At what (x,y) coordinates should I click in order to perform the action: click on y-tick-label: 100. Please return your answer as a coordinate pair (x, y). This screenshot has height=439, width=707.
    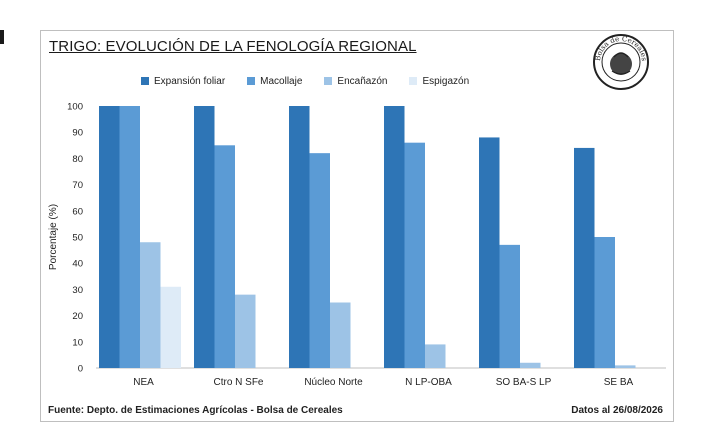
    Looking at the image, I should click on (75, 107).